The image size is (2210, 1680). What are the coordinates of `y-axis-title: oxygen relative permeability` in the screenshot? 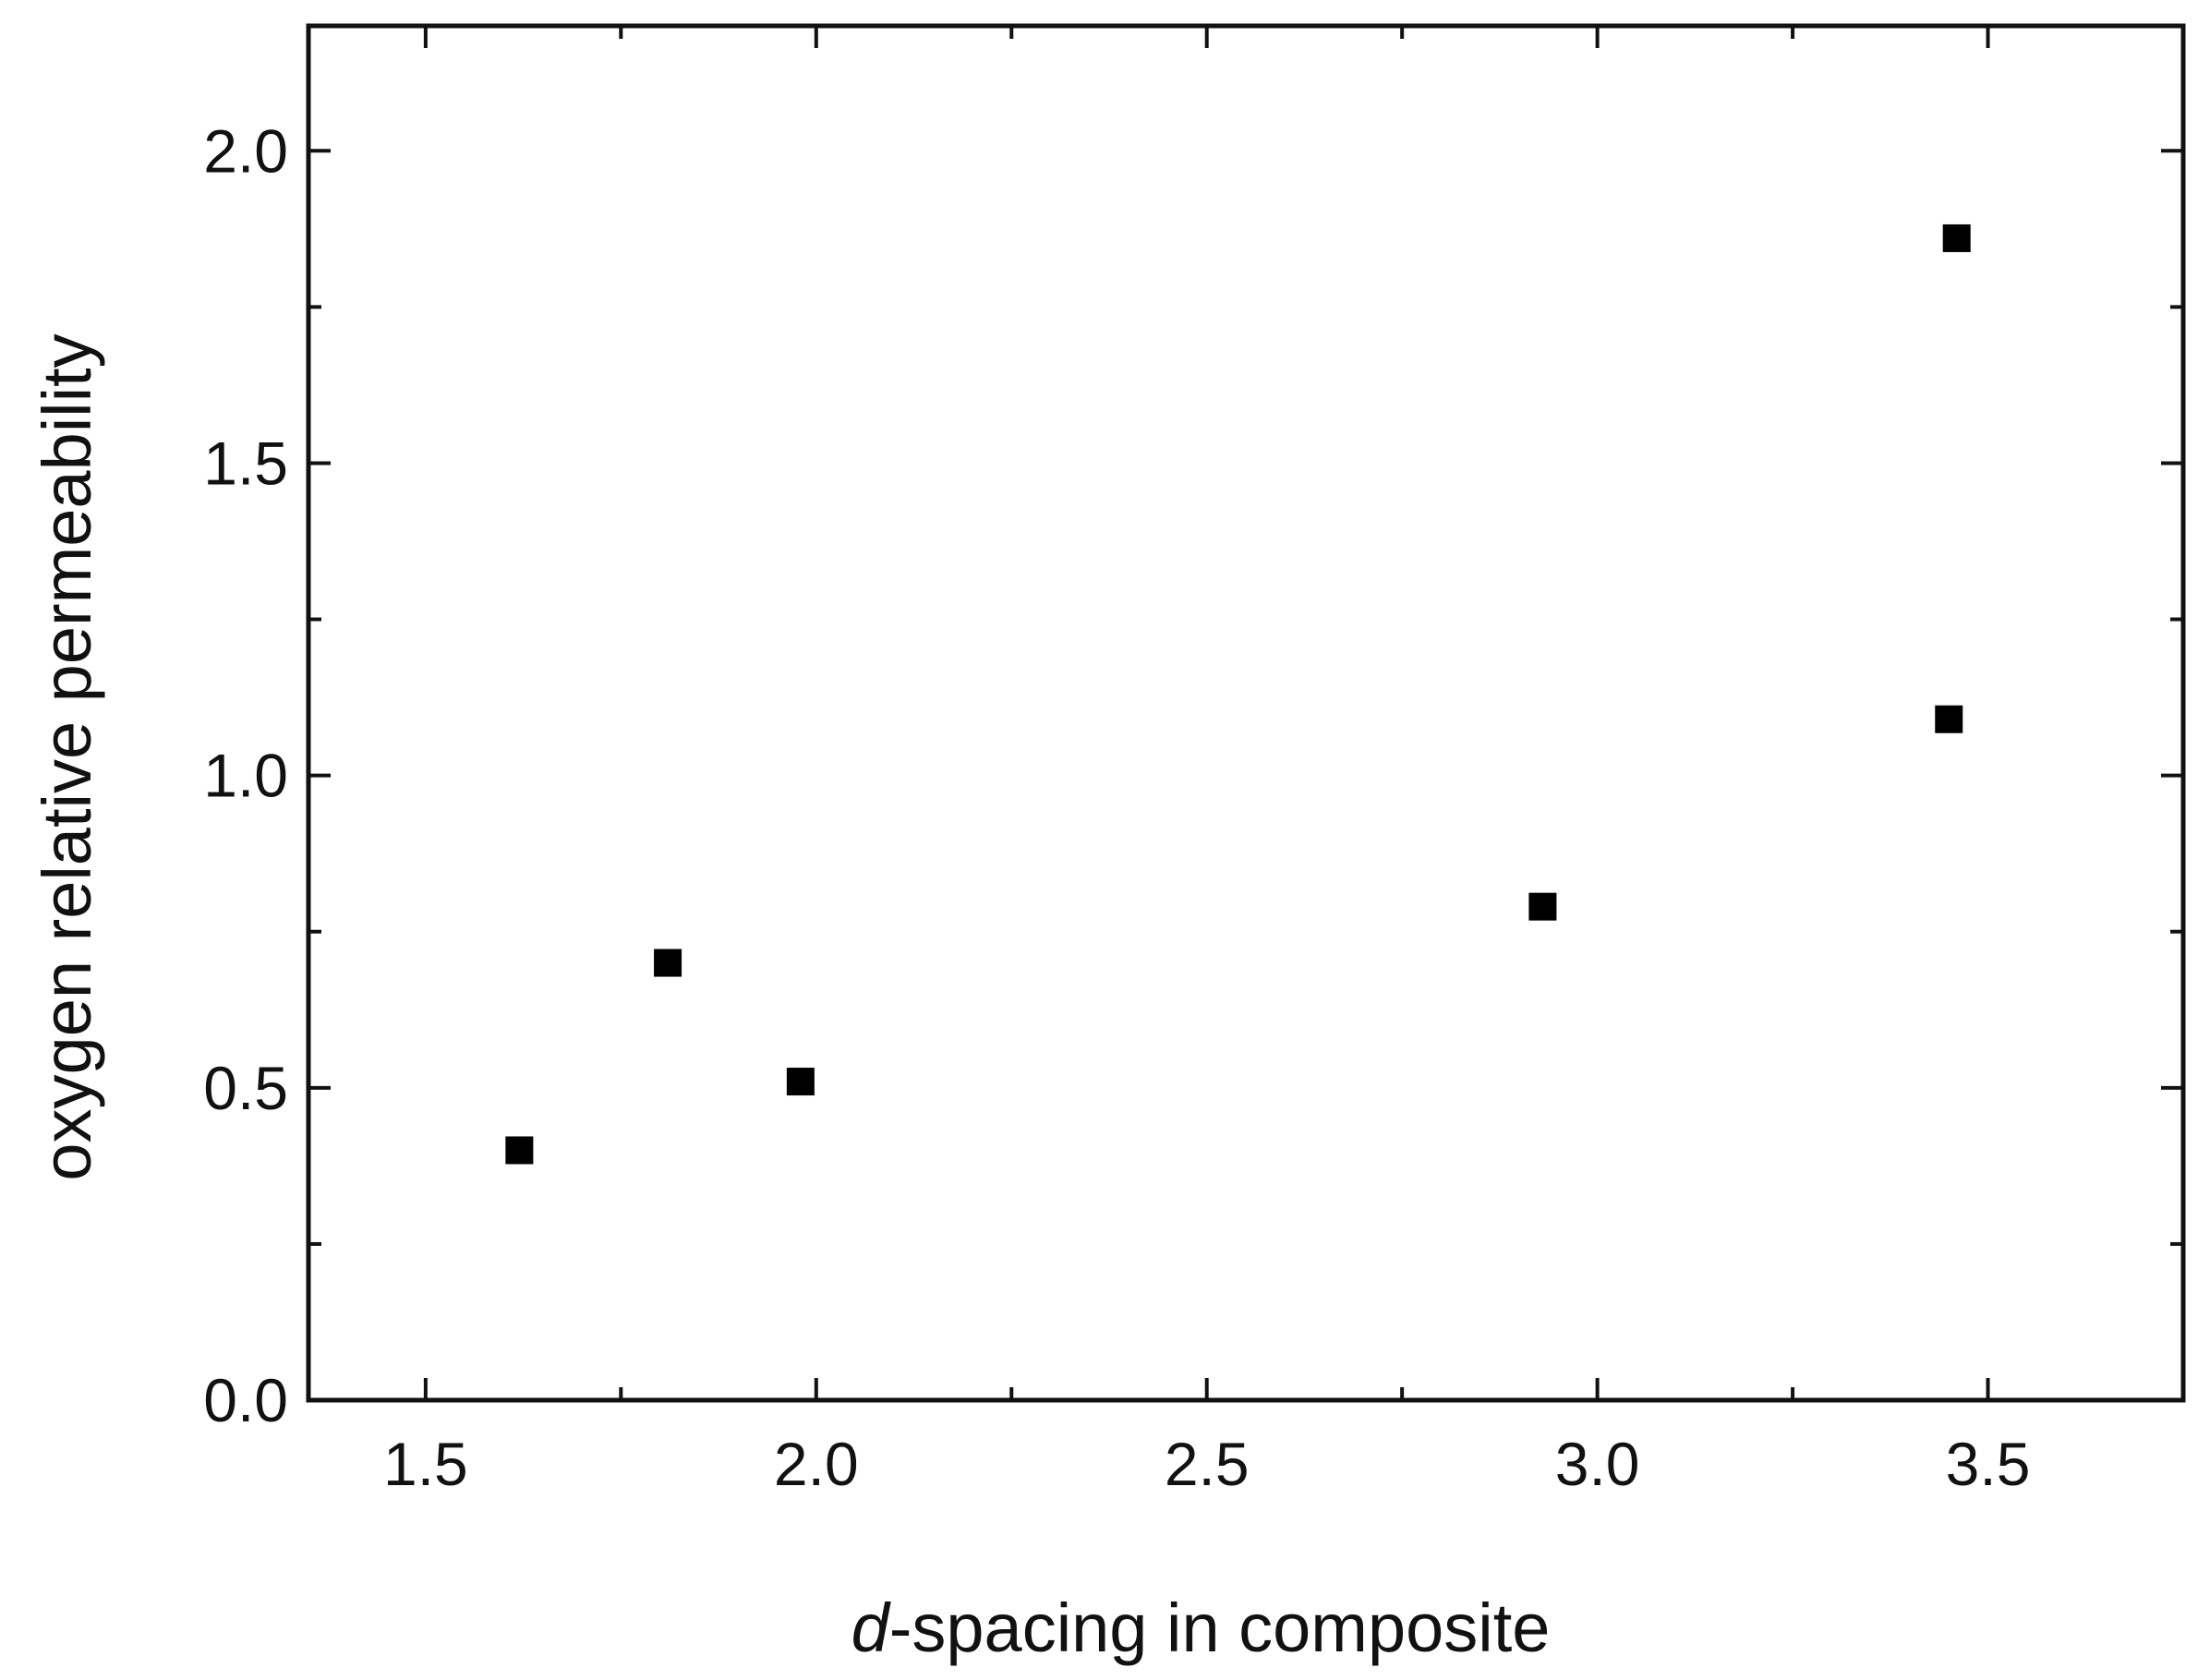 It's located at (67, 756).